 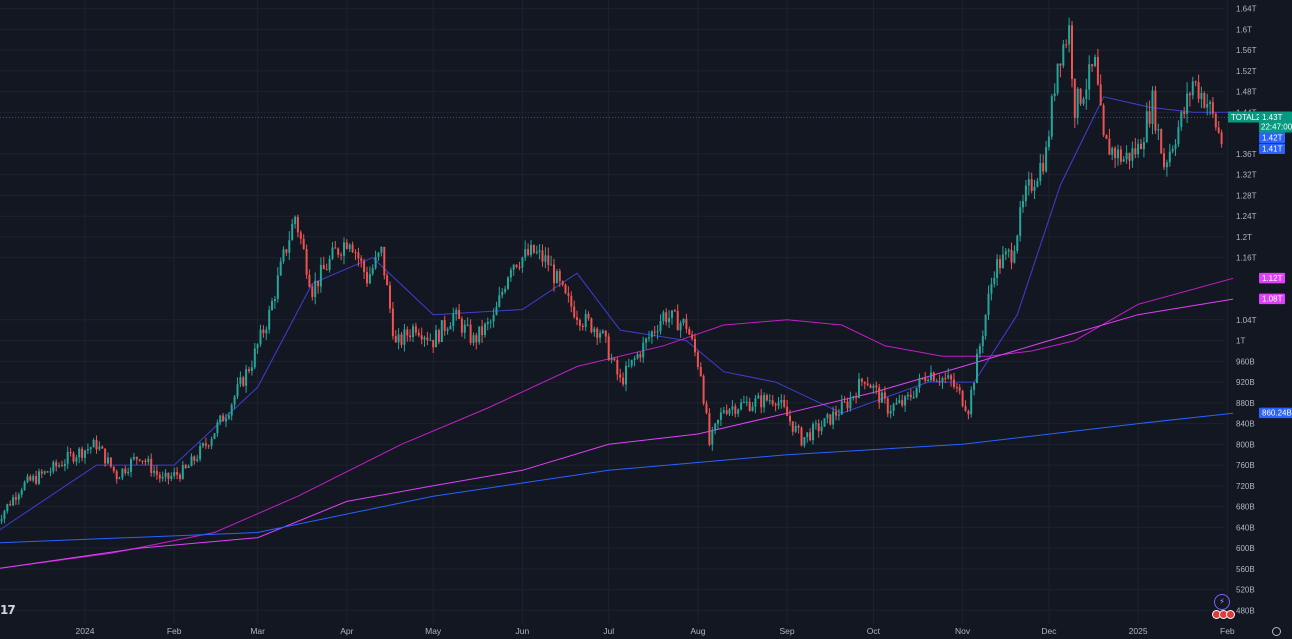 What do you see at coordinates (1277, 413) in the screenshot?
I see `price-tag-label: 860.24B` at bounding box center [1277, 413].